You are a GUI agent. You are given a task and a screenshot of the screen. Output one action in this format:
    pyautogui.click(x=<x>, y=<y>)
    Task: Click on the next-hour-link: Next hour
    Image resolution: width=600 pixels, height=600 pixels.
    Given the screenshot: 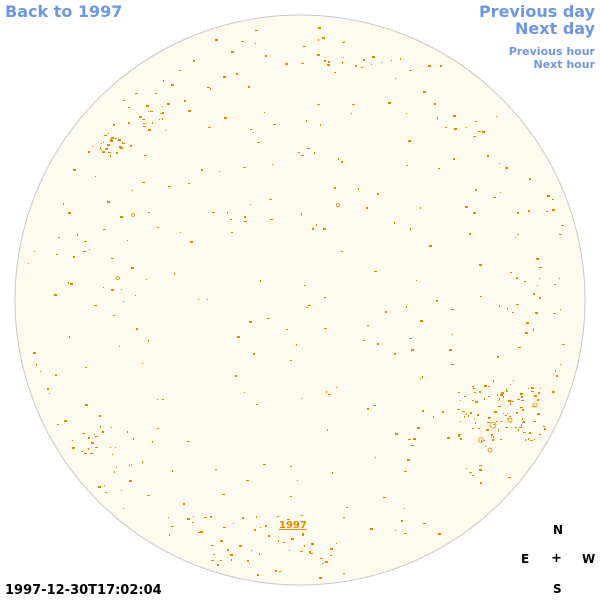 What is the action you would take?
    pyautogui.click(x=564, y=64)
    